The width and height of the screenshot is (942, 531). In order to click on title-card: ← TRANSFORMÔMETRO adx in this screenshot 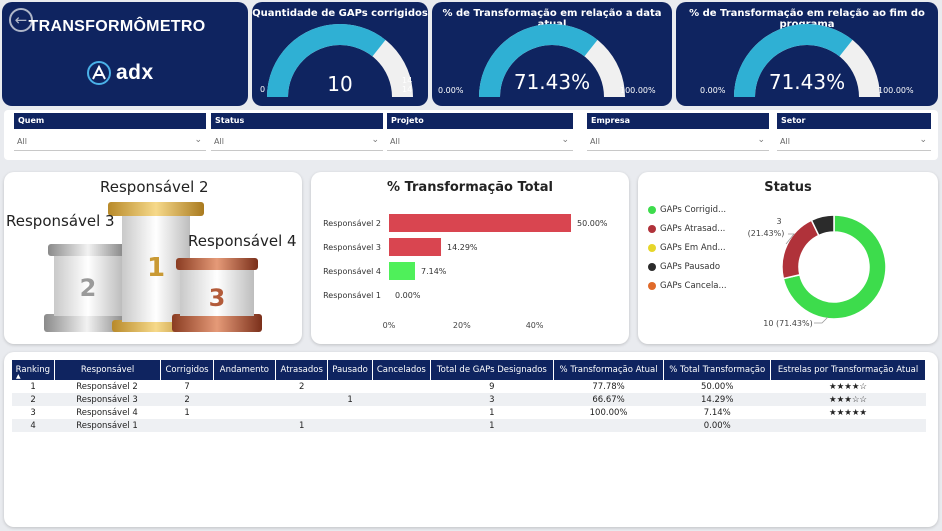, I will do `click(125, 54)`.